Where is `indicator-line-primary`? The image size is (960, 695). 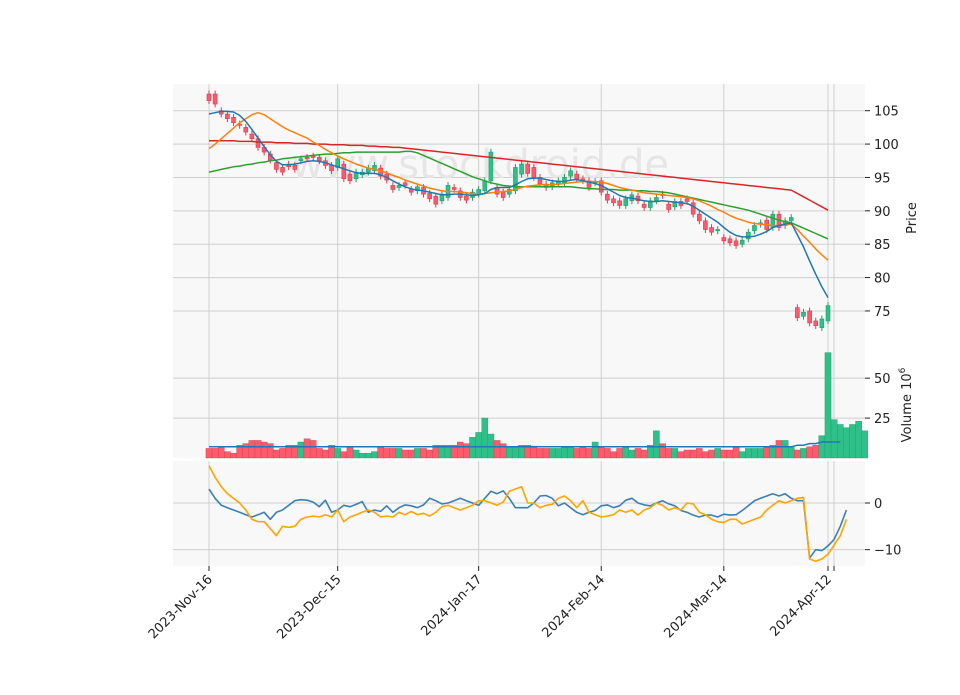 indicator-line-primary is located at coordinates (528, 523).